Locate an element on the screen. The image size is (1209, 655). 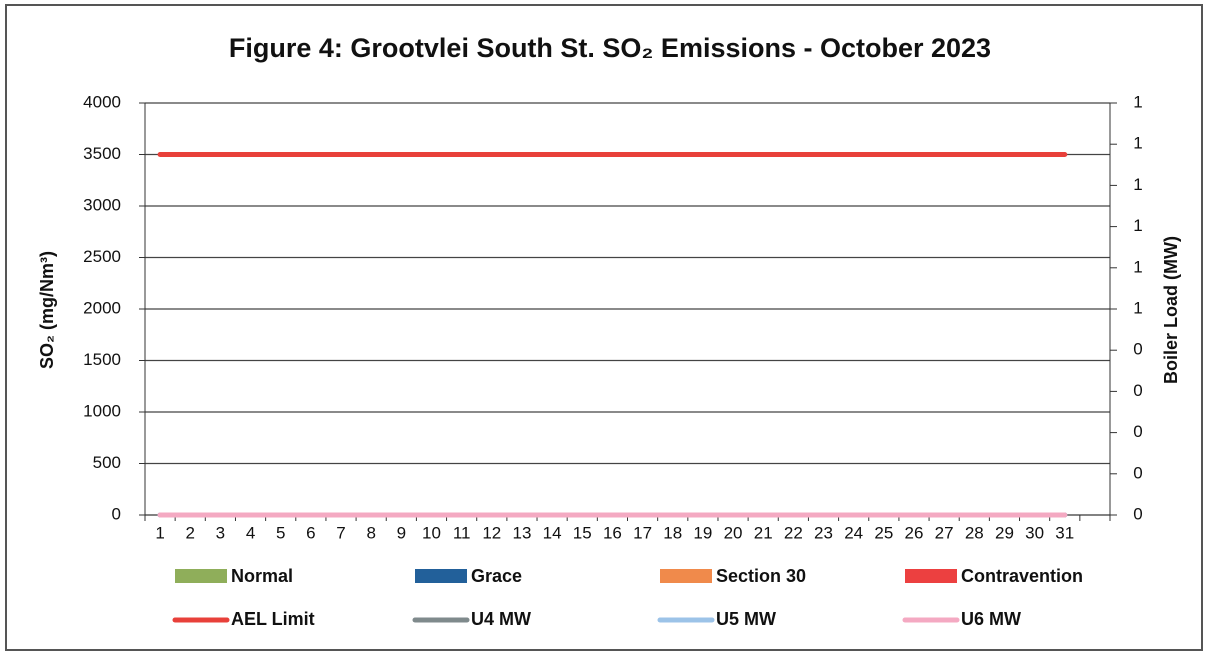
x-tick-label: 7 is located at coordinates (340, 532).